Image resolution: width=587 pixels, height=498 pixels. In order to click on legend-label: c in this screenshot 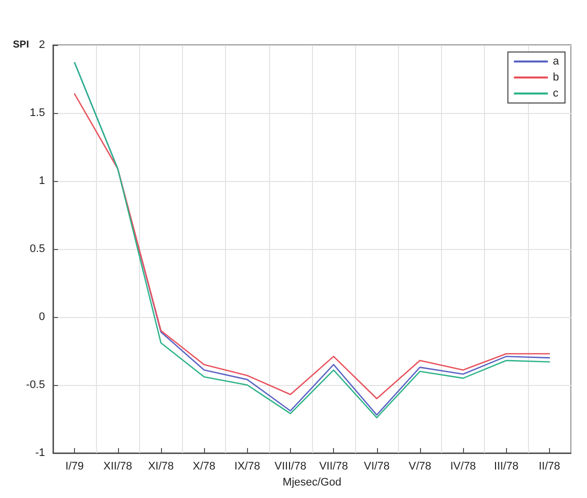, I will do `click(555, 94)`.